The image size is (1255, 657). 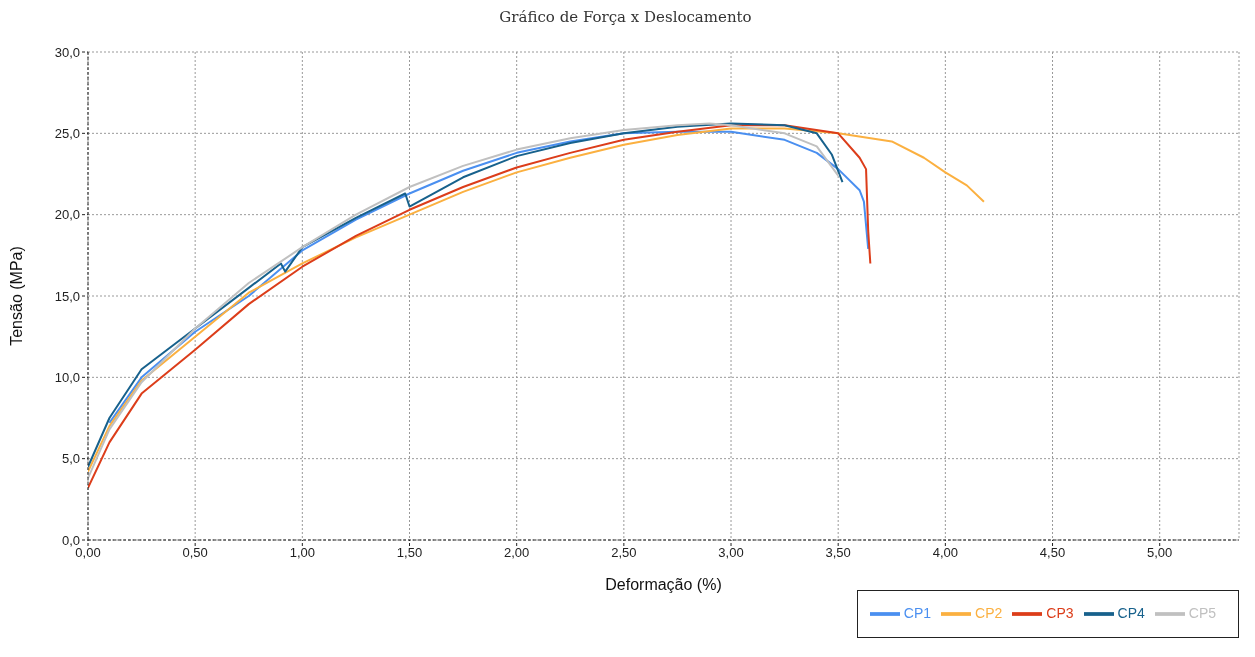 What do you see at coordinates (409, 553) in the screenshot?
I see `x-tick-label: 1,50` at bounding box center [409, 553].